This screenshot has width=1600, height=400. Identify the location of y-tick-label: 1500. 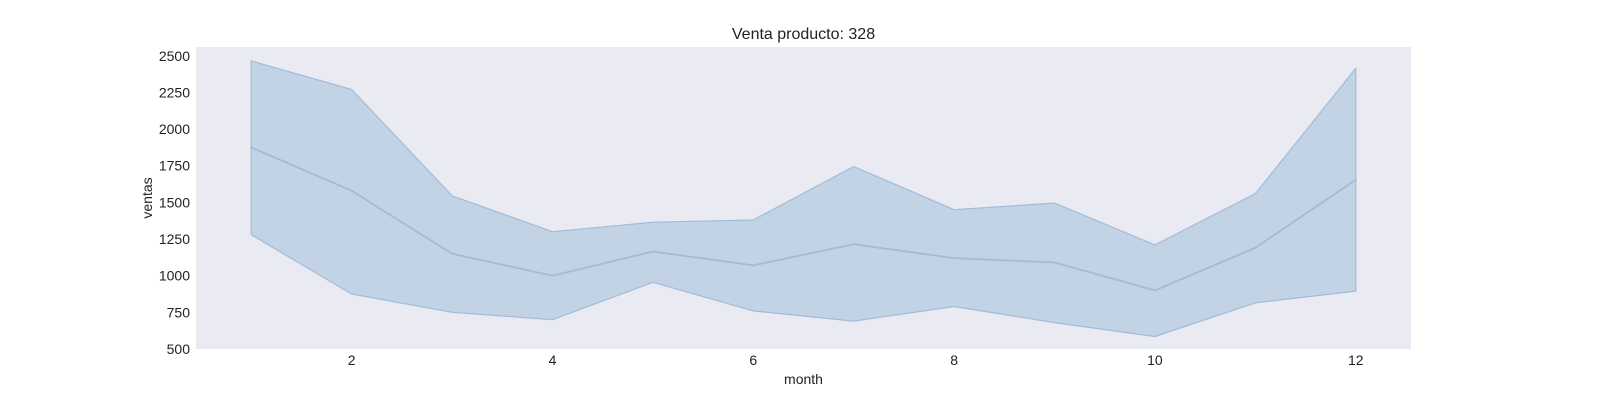
(174, 202).